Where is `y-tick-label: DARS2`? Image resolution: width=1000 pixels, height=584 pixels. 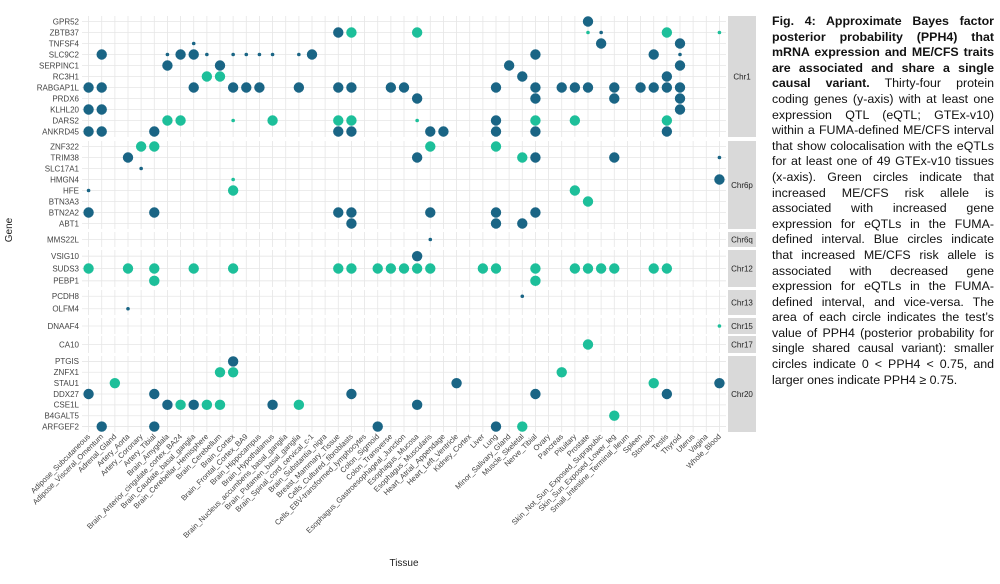 y-tick-label: DARS2 is located at coordinates (65, 120).